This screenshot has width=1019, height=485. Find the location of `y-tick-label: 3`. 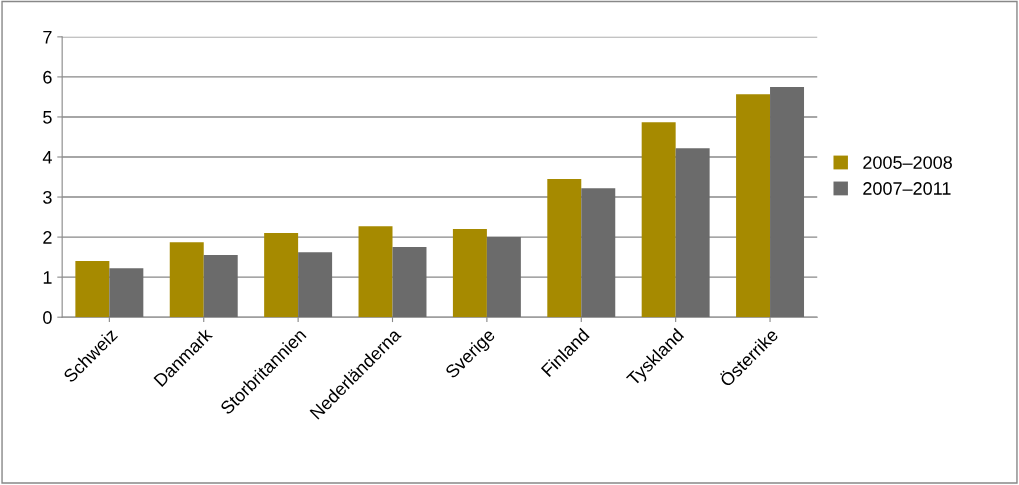

y-tick-label: 3 is located at coordinates (47, 197).